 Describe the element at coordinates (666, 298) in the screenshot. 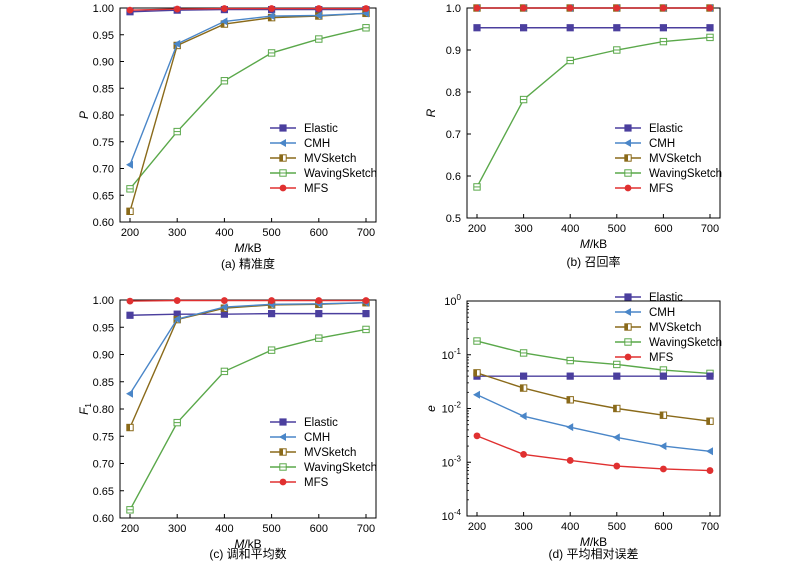

I see `legend-label: Elastic` at that location.